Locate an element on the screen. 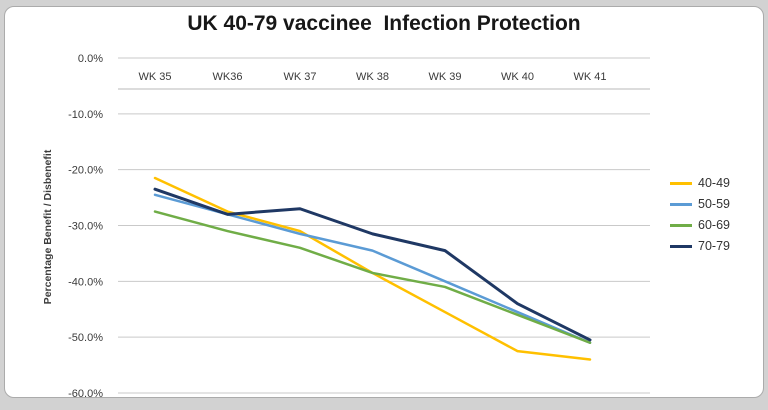  legend-item: 40-49 is located at coordinates (700, 183).